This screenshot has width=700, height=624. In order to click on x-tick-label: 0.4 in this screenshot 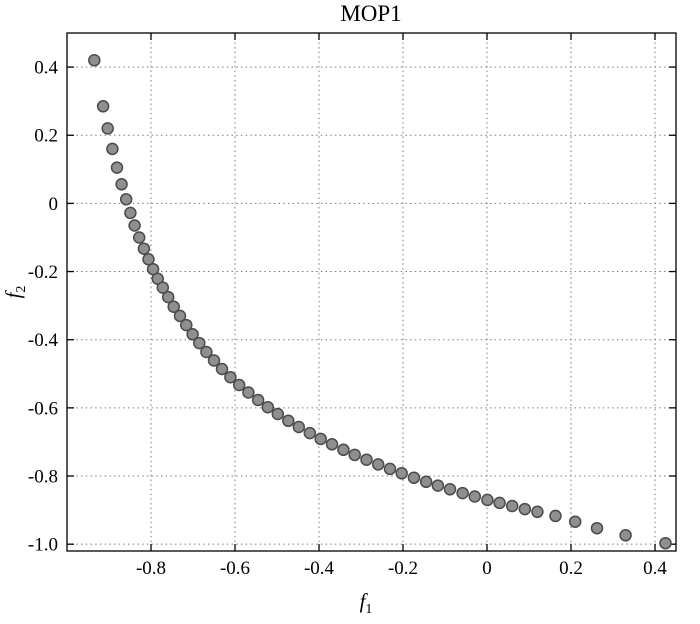, I will do `click(655, 568)`.